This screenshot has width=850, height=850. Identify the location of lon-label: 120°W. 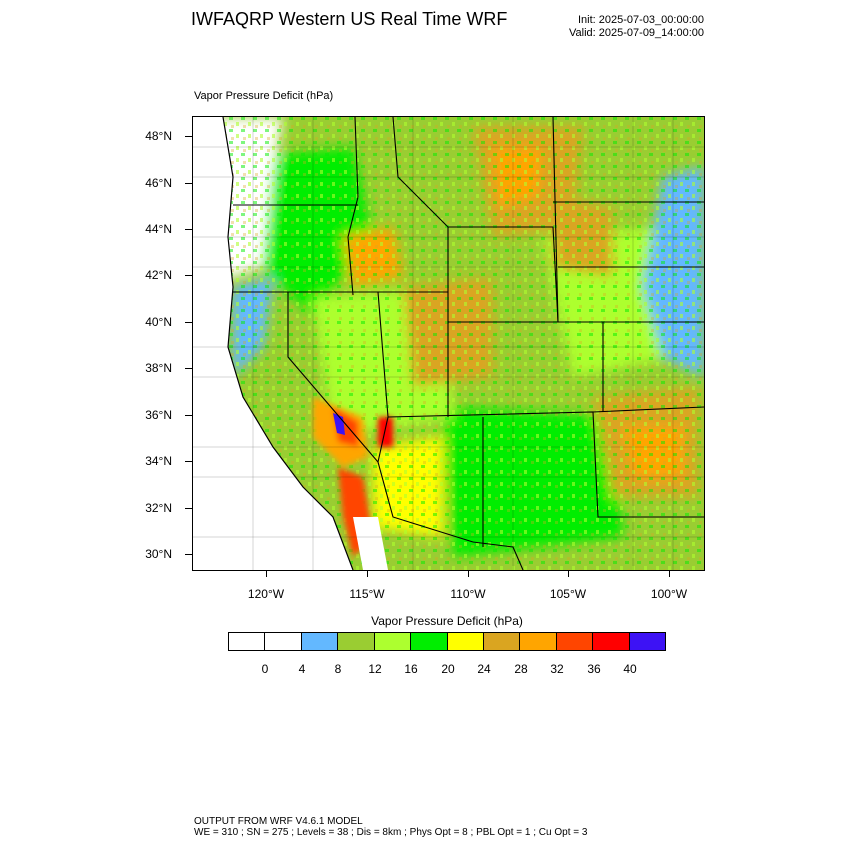
(266, 594).